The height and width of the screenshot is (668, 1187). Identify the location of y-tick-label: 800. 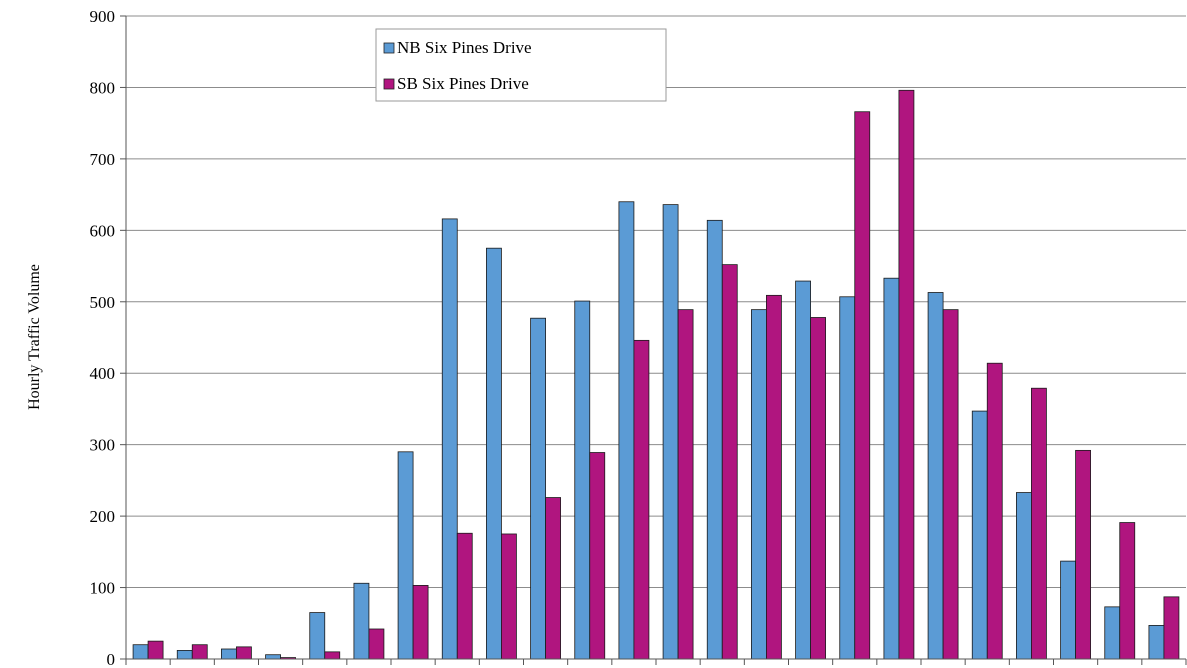
(103, 87).